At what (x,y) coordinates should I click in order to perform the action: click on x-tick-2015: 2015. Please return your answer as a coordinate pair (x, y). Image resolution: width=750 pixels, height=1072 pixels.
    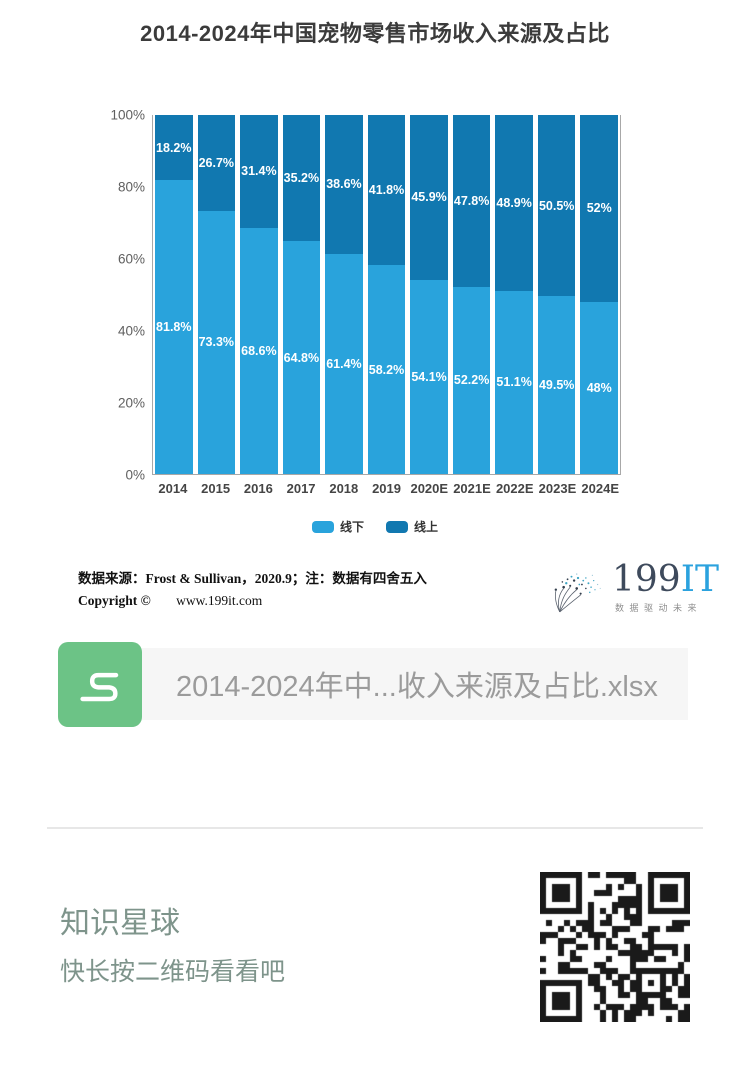
    Looking at the image, I should click on (216, 488).